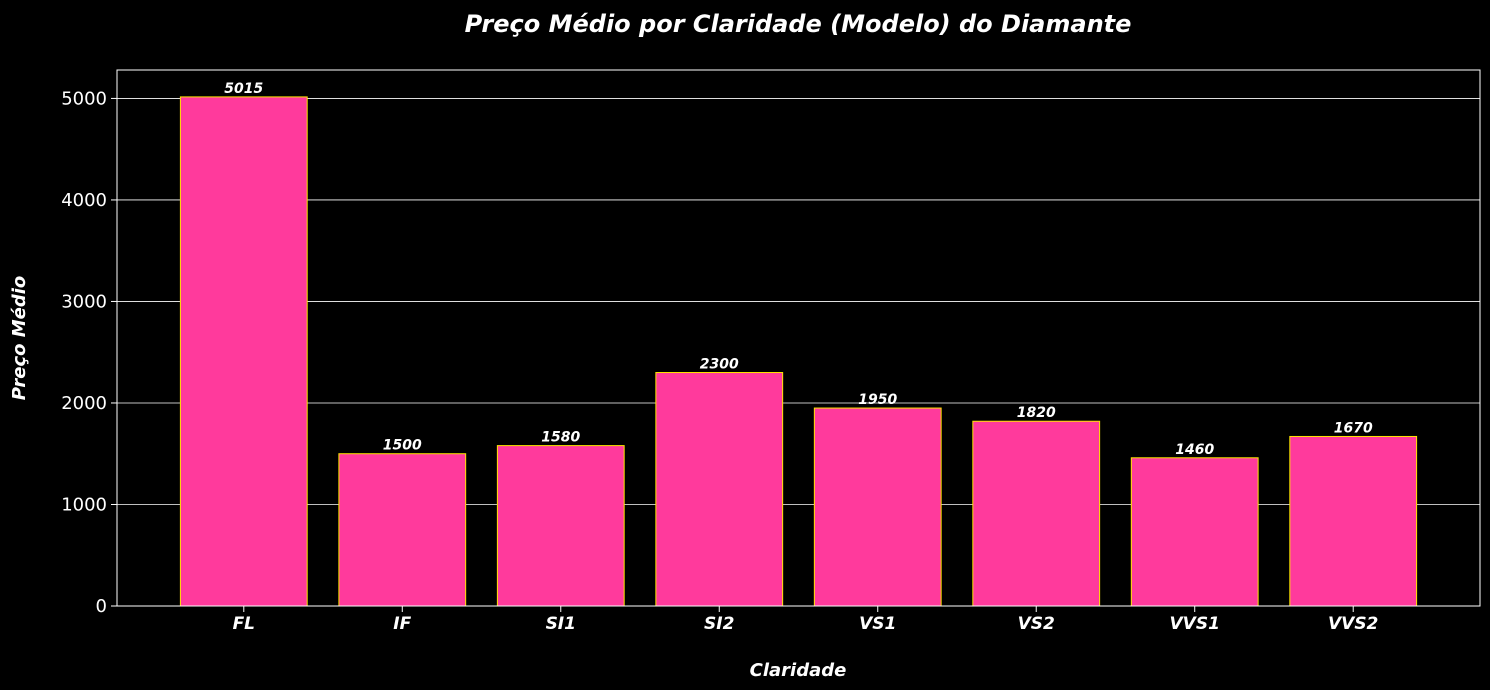  I want to click on bar-if, so click(402, 530).